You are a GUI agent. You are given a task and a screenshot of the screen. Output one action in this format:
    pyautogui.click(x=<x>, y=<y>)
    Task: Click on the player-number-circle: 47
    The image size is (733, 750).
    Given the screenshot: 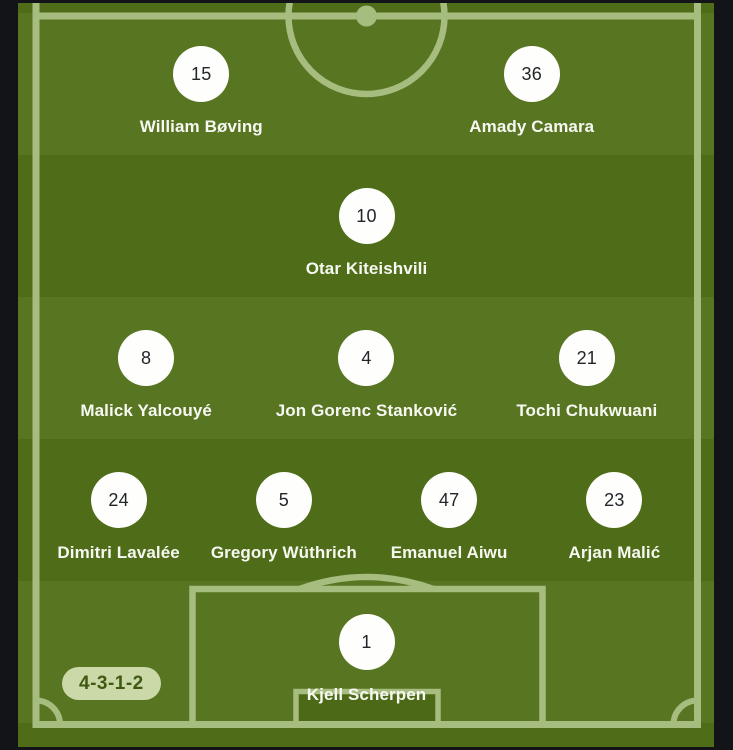 What is the action you would take?
    pyautogui.click(x=449, y=500)
    